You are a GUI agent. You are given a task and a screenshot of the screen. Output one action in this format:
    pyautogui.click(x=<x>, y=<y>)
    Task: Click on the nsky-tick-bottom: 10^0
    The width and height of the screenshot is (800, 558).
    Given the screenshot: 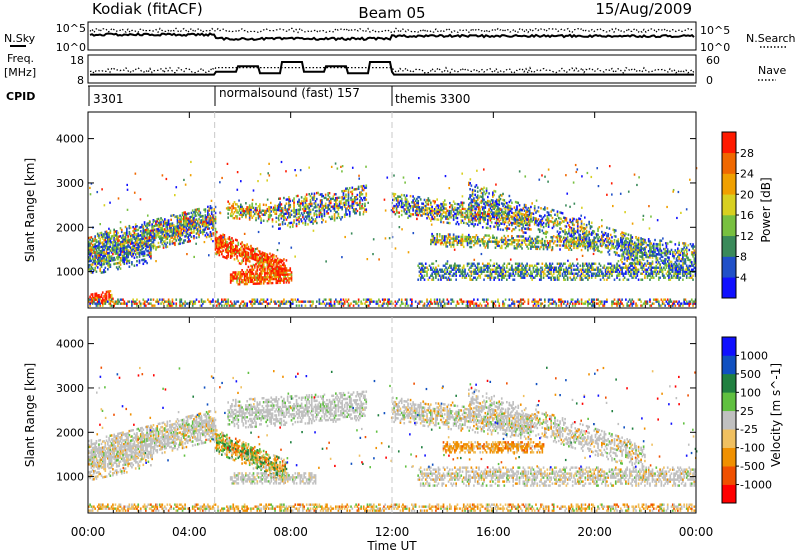 What is the action you would take?
    pyautogui.click(x=71, y=47)
    